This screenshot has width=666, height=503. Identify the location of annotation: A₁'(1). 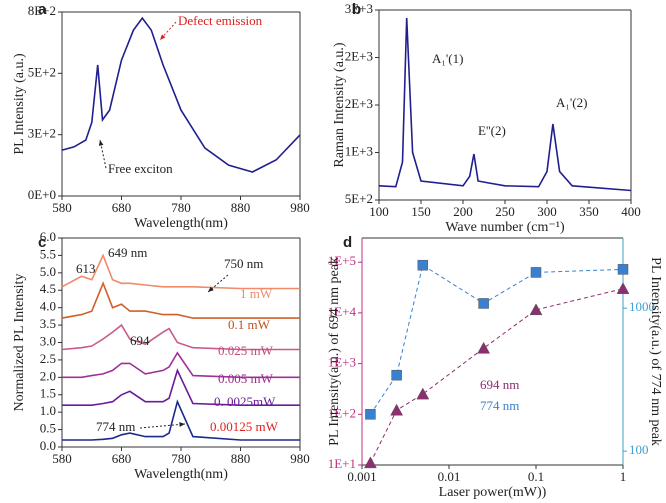
(447, 58).